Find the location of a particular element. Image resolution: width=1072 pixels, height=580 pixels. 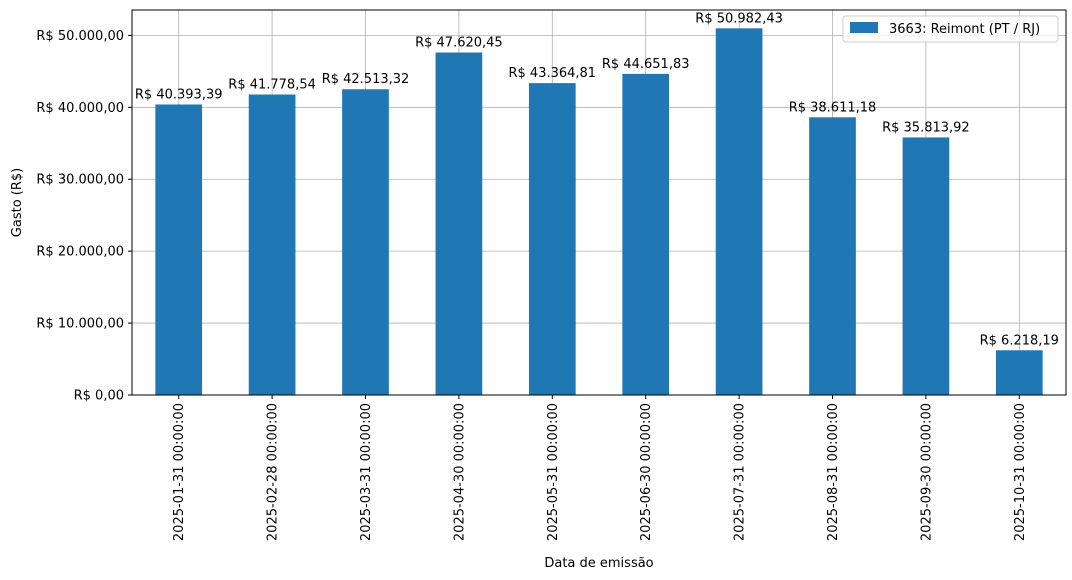

bar-label-0: R$ 40.393,39 is located at coordinates (179, 94).